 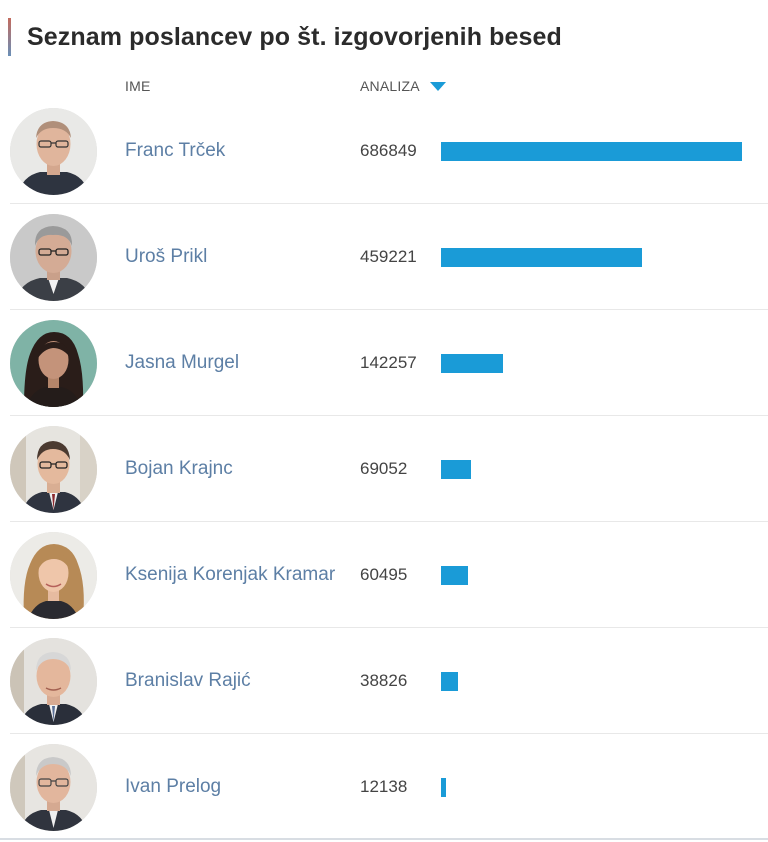 I want to click on list-item: Ivan Prelog 12138, so click(x=384, y=787).